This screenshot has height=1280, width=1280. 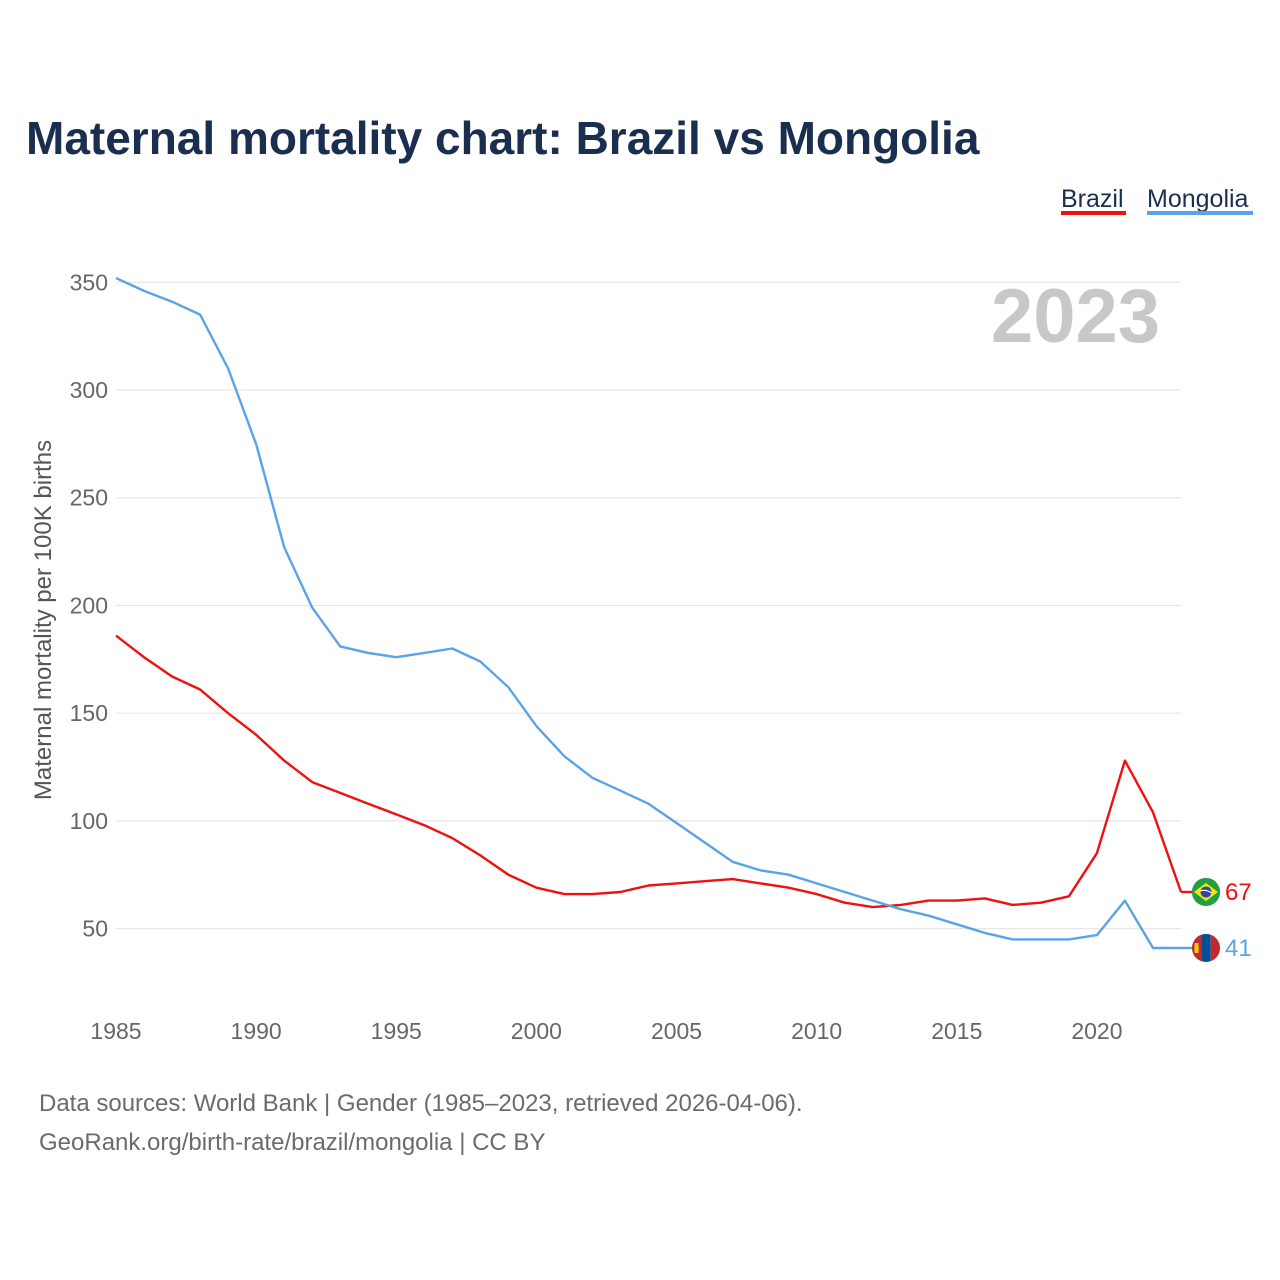 I want to click on y-axis-ticks: 50 100 150 200 250 300 350, so click(x=89, y=605).